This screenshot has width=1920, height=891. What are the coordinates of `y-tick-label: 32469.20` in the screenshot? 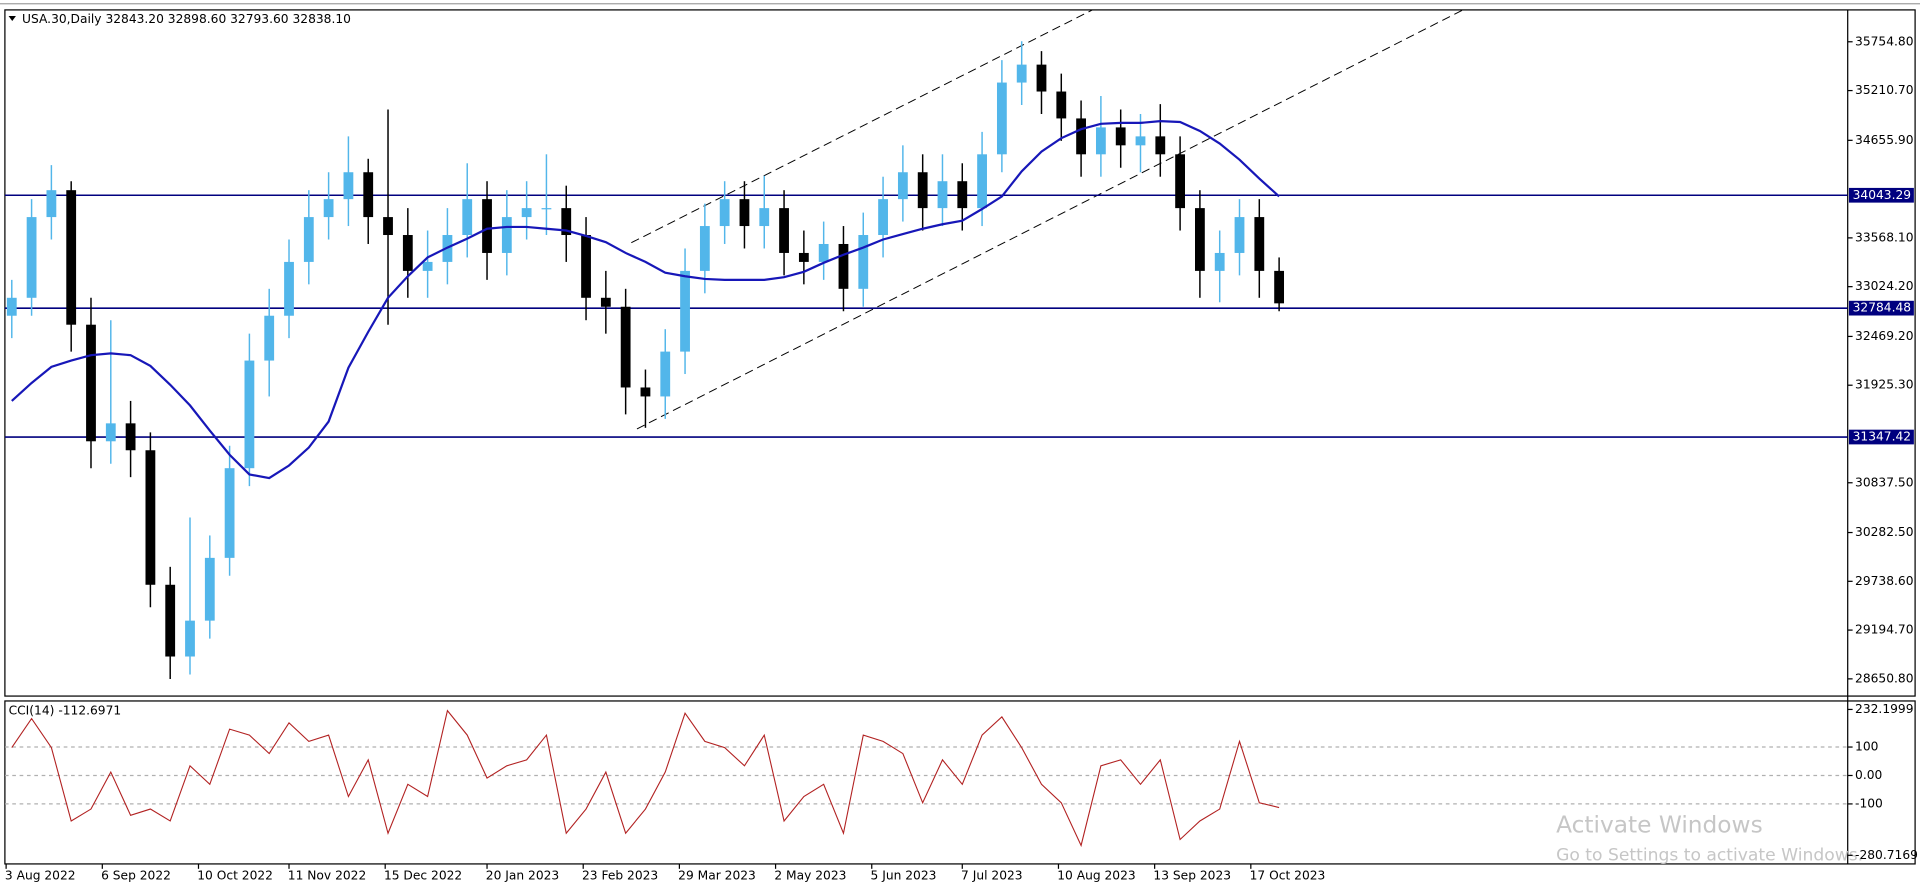 It's located at (1884, 336).